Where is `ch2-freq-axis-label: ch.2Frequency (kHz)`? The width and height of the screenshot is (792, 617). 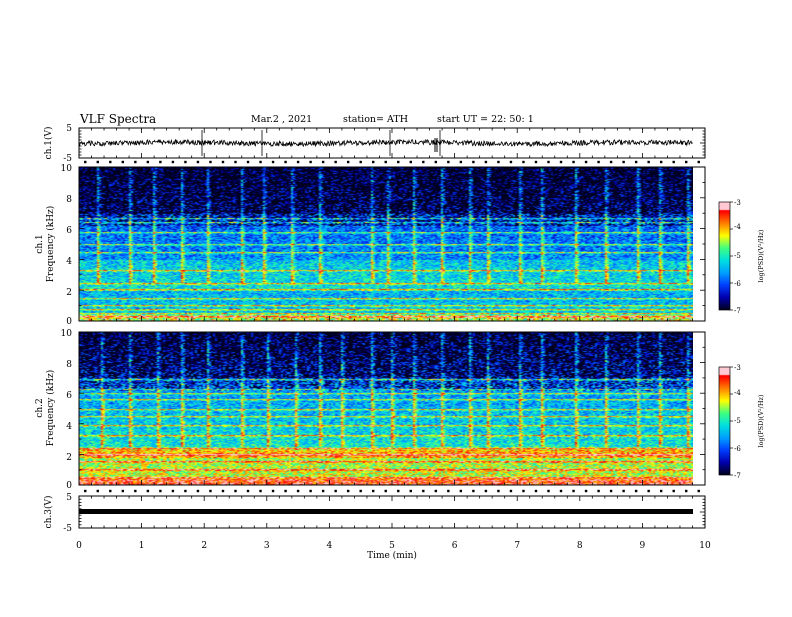 ch2-freq-axis-label: ch.2Frequency (kHz) is located at coordinates (45, 408).